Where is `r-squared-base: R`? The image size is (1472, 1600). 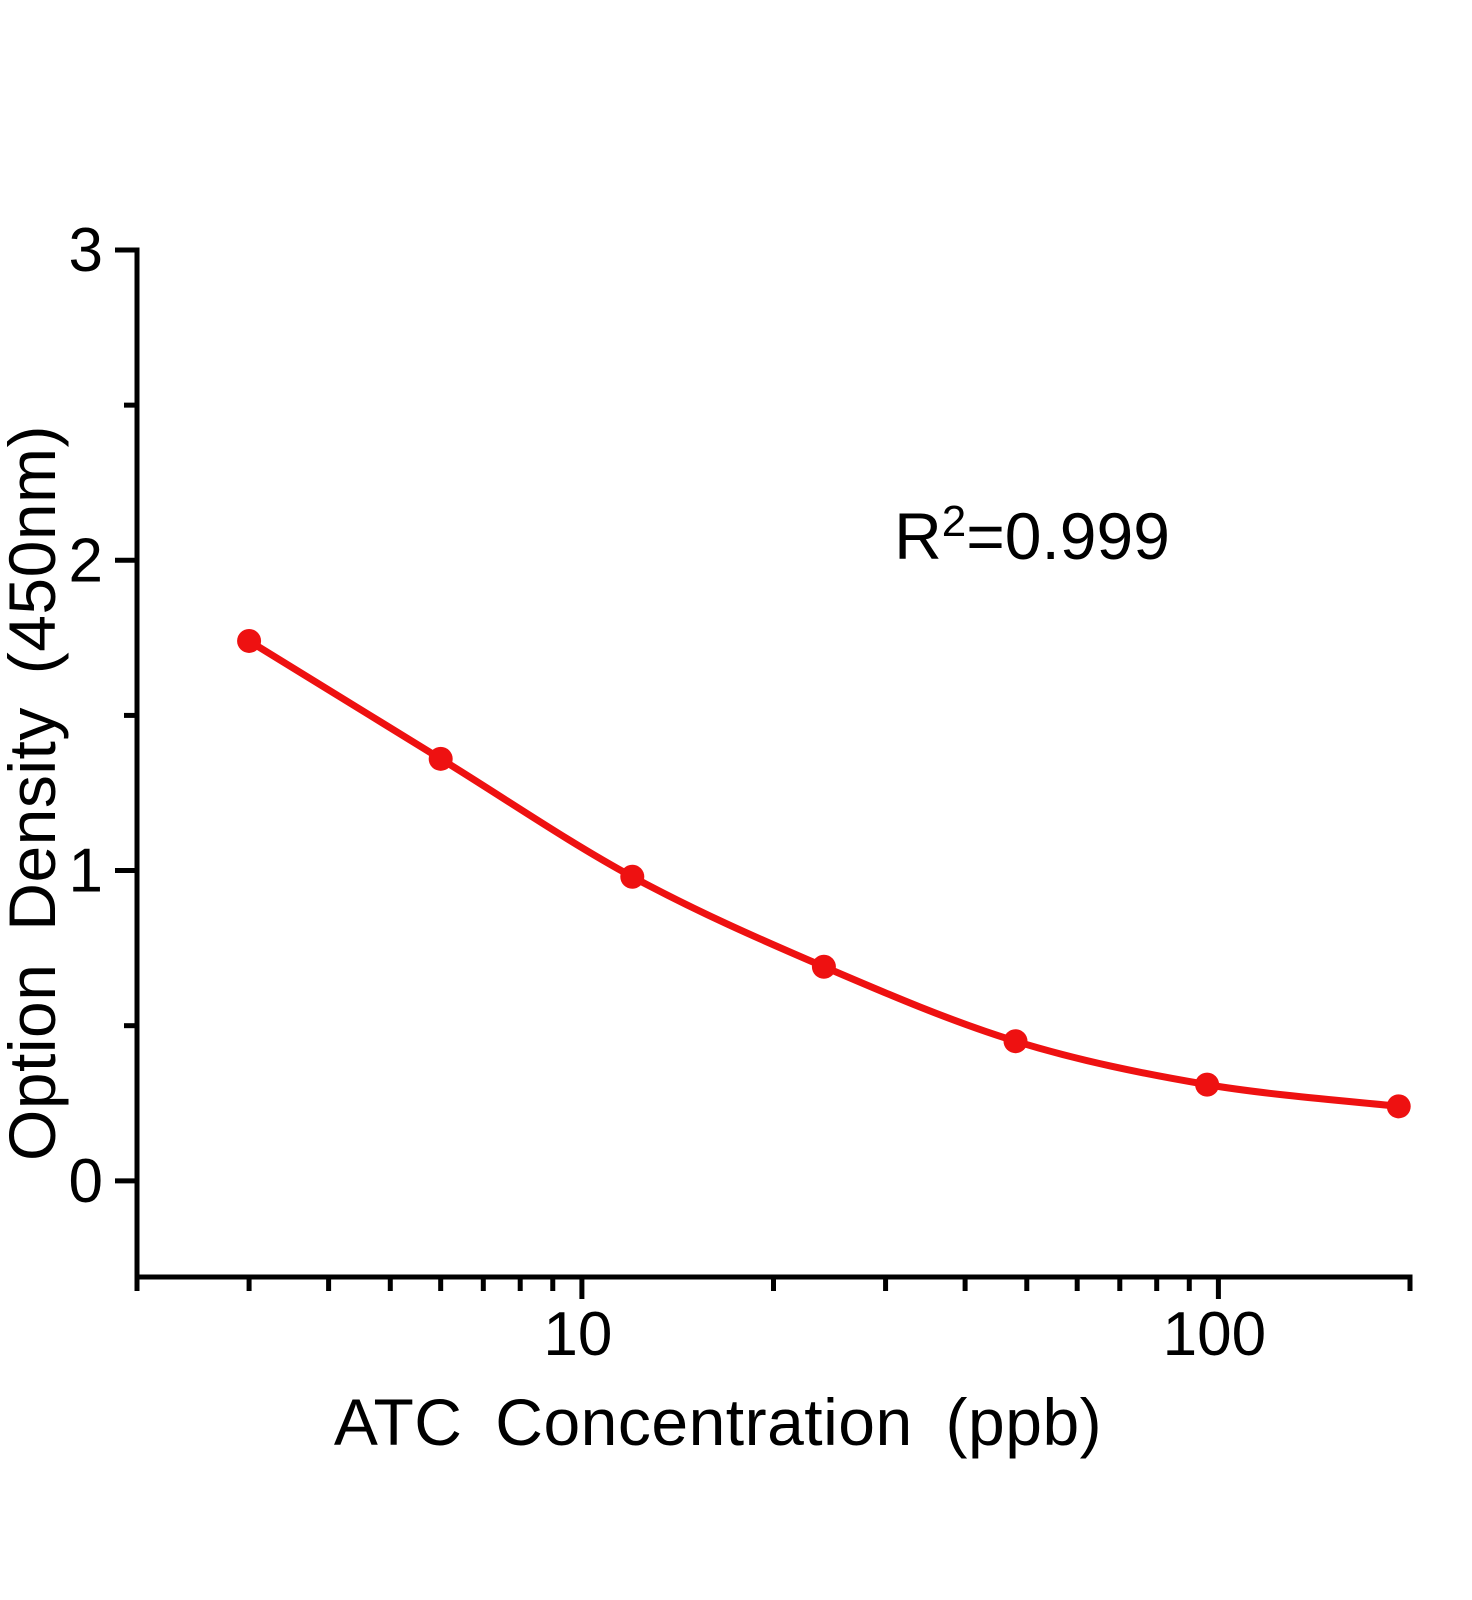 r-squared-base: R is located at coordinates (918, 536).